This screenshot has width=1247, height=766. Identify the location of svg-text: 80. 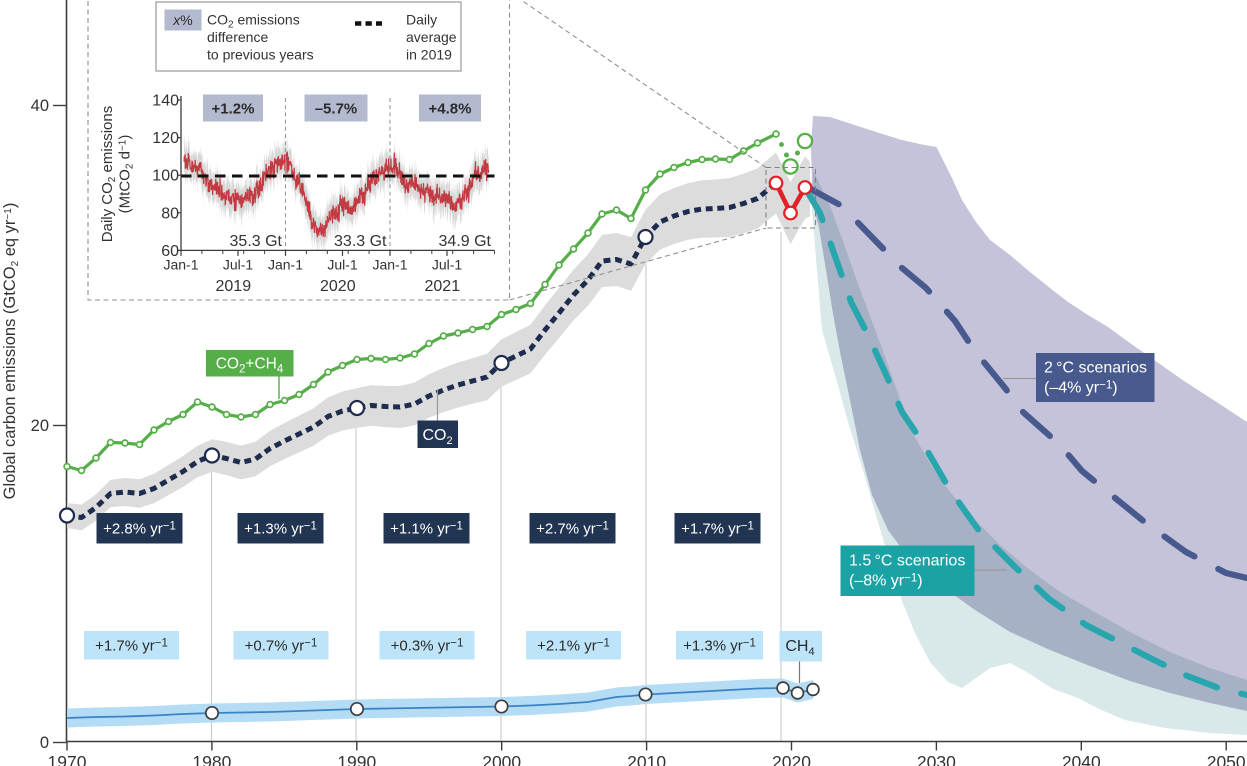
(170, 213).